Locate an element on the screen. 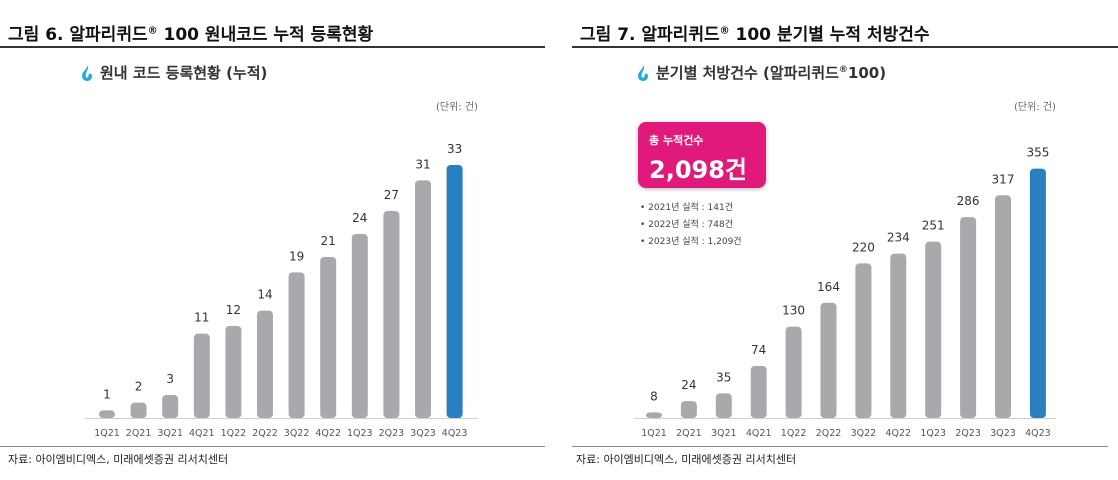 The image size is (1118, 480). value-label-1Q21: 1 is located at coordinates (107, 394).